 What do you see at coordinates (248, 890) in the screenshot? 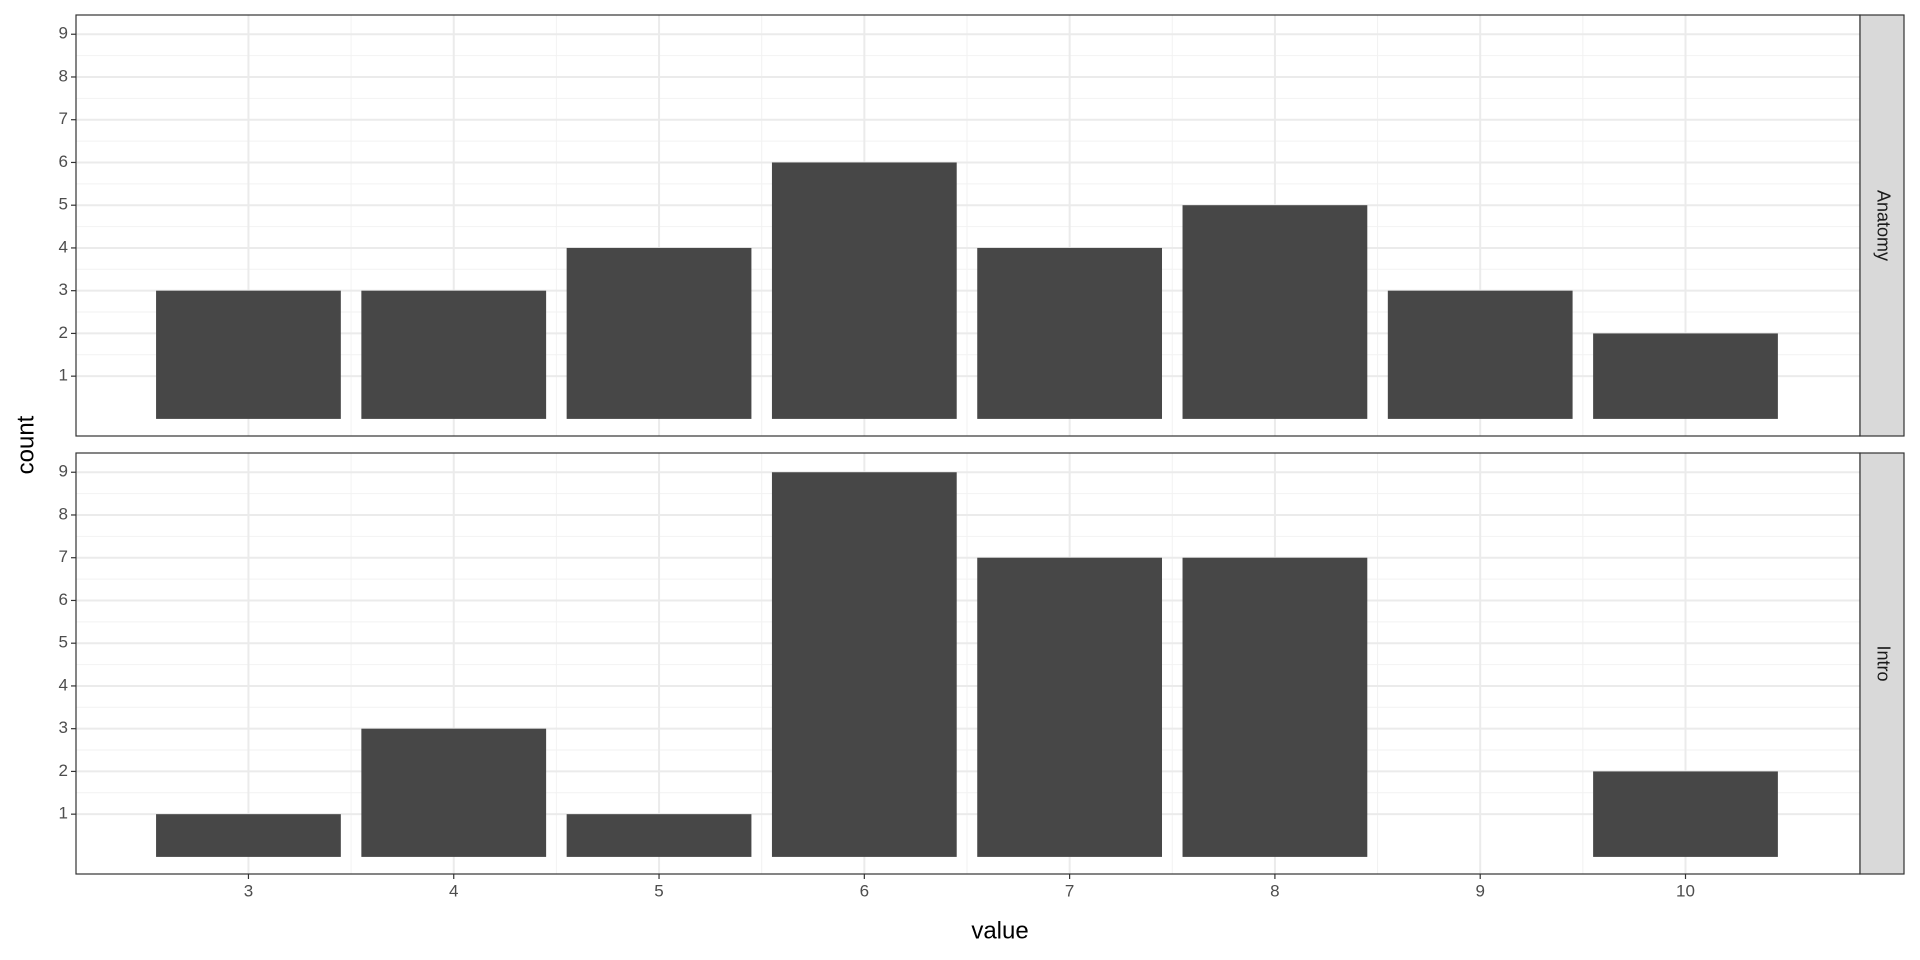
I see `x-tick-label: 3` at bounding box center [248, 890].